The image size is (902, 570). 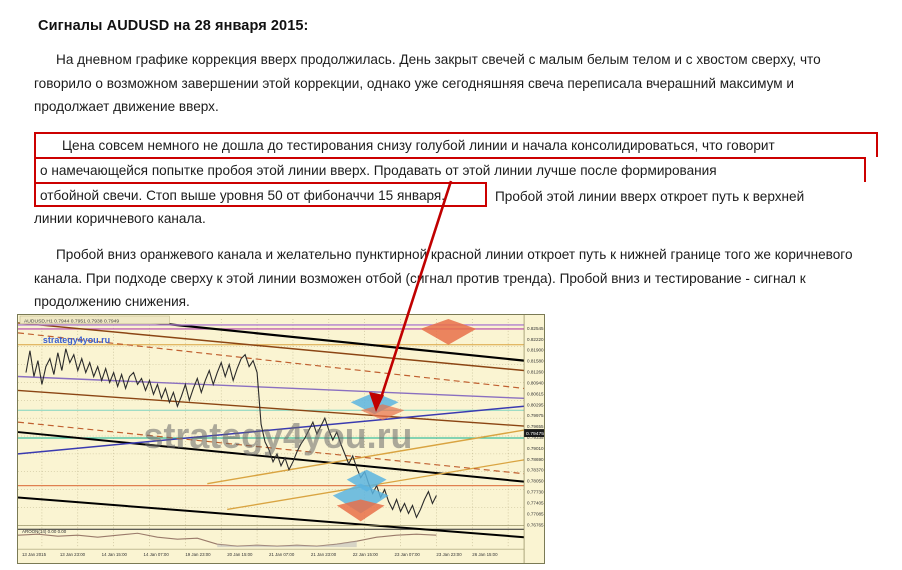 What do you see at coordinates (44, 531) in the screenshot?
I see `indicator-label: AROON(14) 0.00 0.00` at bounding box center [44, 531].